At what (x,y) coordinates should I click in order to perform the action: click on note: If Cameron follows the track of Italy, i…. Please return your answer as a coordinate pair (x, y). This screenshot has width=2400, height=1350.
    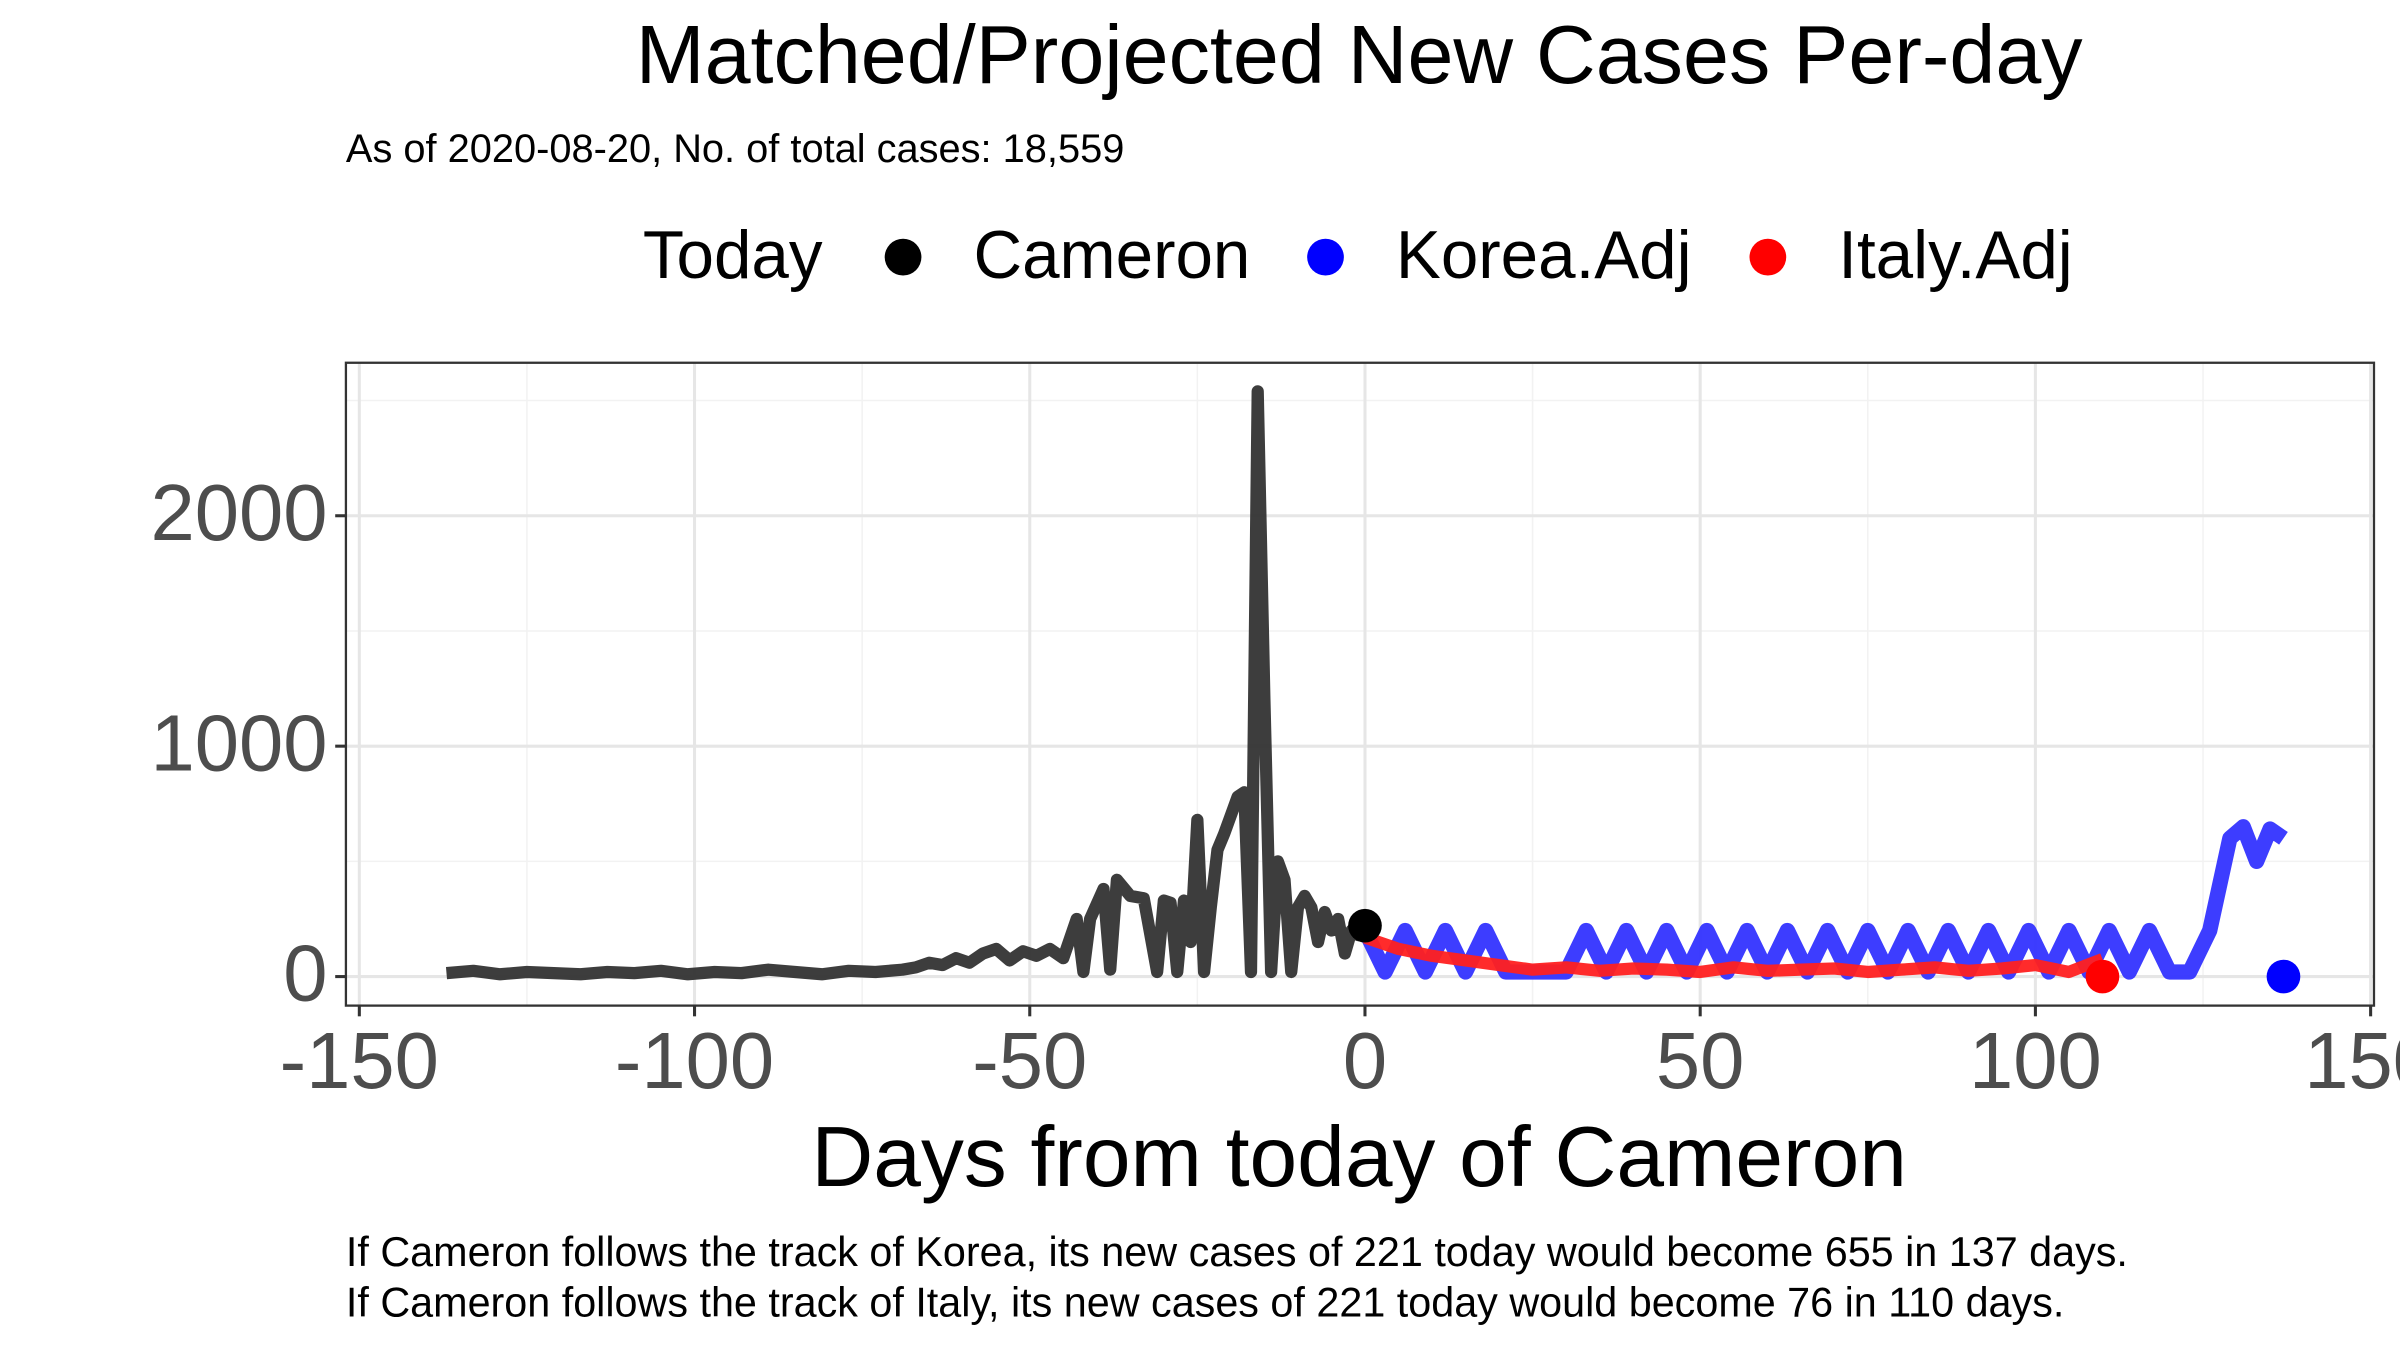
    Looking at the image, I should click on (1205, 1303).